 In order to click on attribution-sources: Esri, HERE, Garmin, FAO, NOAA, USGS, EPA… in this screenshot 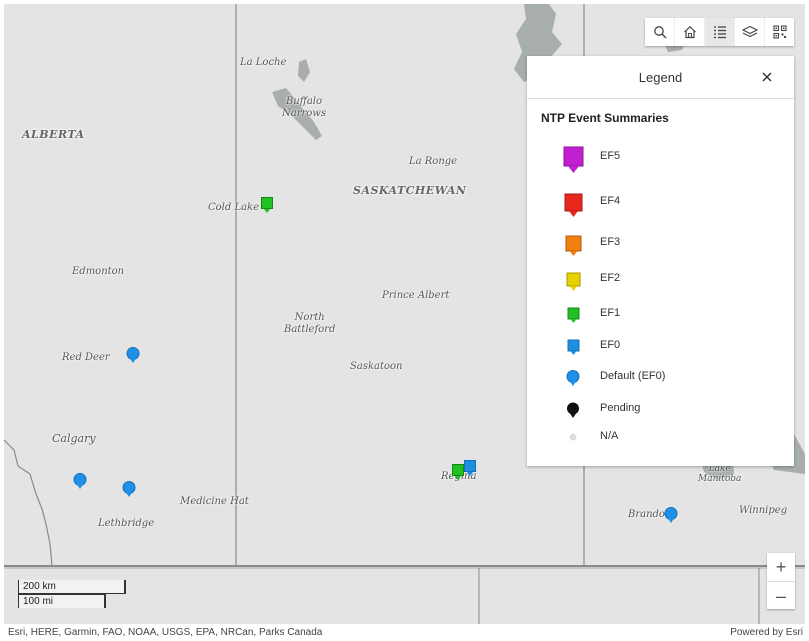, I will do `click(165, 632)`.